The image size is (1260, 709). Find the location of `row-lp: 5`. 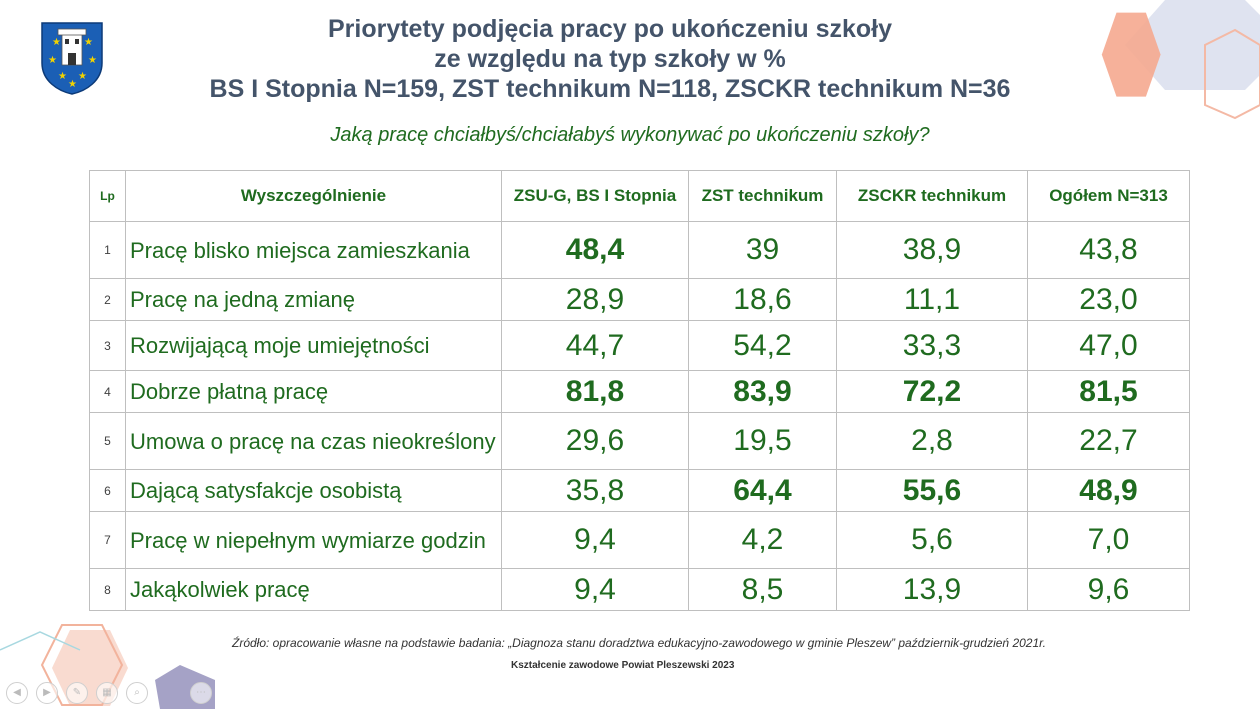

row-lp: 5 is located at coordinates (107, 441).